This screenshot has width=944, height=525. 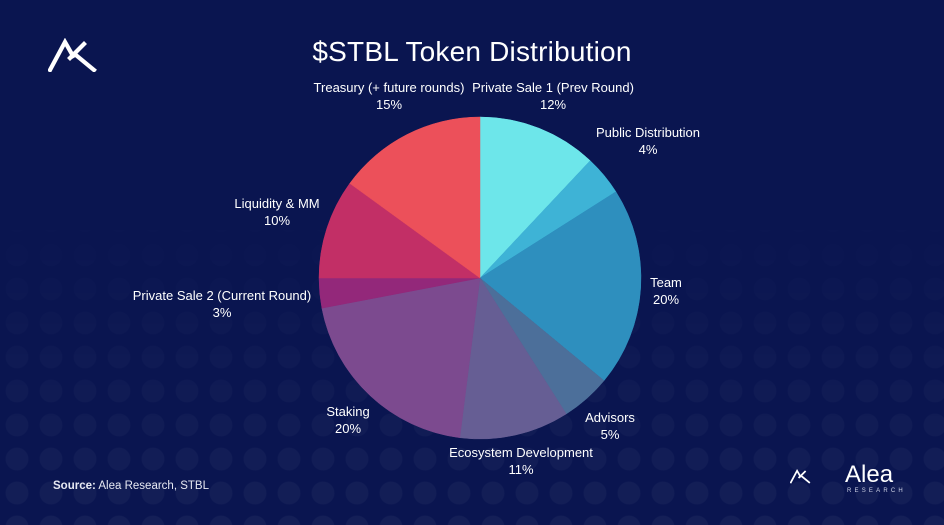 What do you see at coordinates (74, 486) in the screenshot?
I see `source-prefix: Source:` at bounding box center [74, 486].